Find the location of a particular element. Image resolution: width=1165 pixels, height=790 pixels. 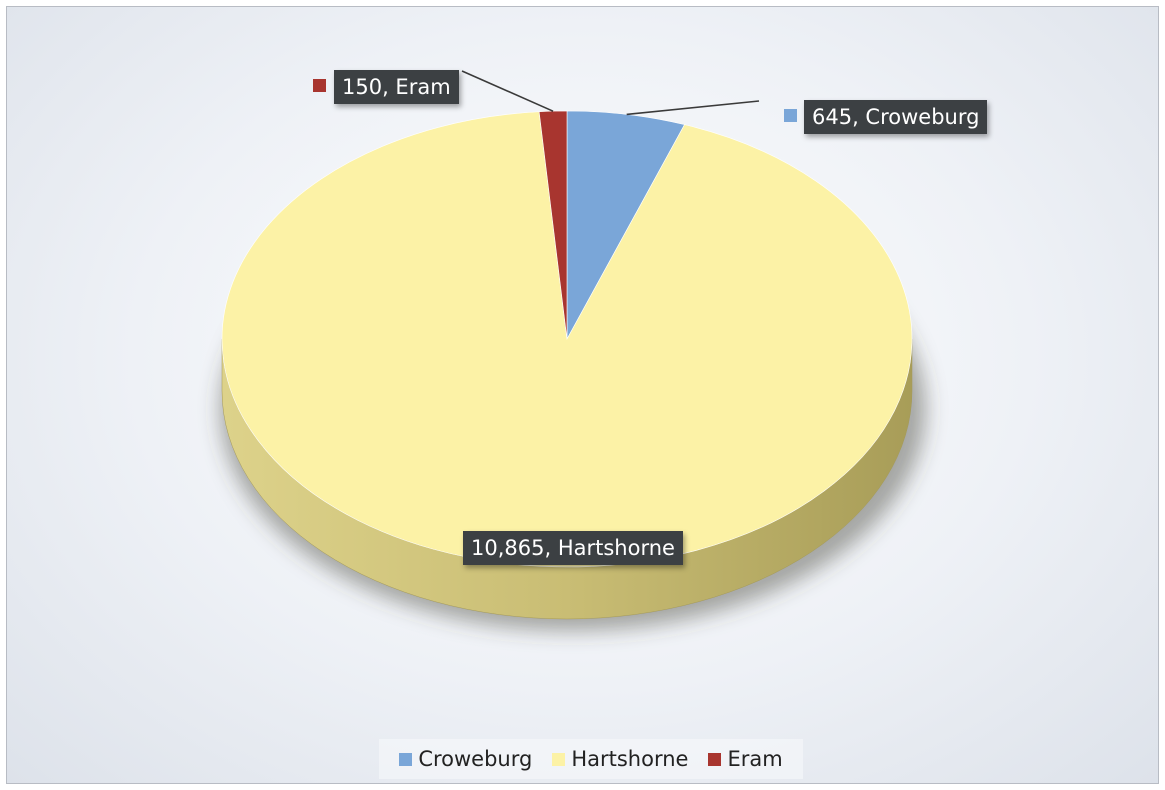

legend-label-croweburg: Croweburg is located at coordinates (475, 759).